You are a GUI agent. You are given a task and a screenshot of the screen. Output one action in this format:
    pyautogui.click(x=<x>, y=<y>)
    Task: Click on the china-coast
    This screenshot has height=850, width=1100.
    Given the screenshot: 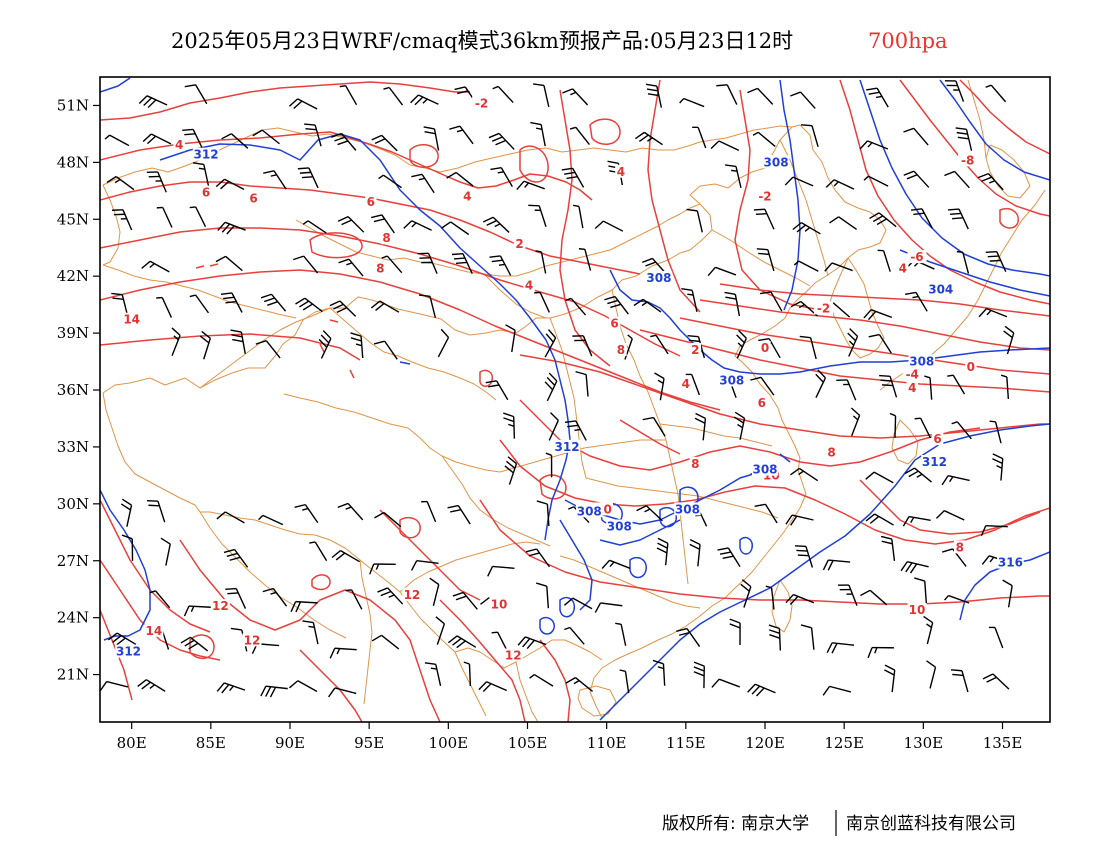 What is the action you would take?
    pyautogui.click(x=698, y=518)
    